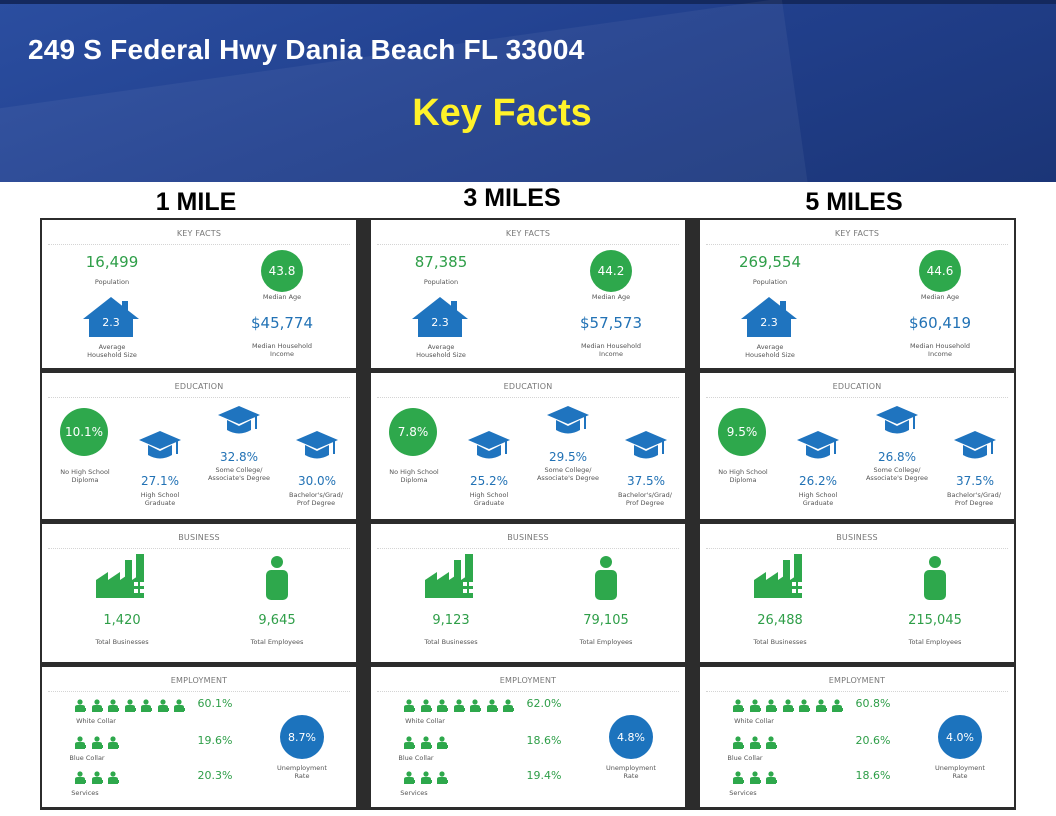 The image size is (1056, 816). I want to click on some-college-value: 32.8%, so click(239, 457).